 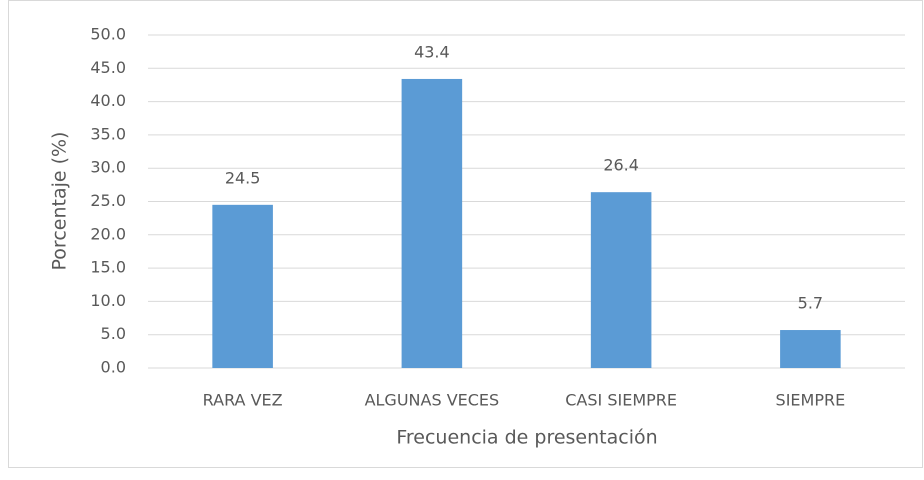 I want to click on data-label: 5.7, so click(x=810, y=303).